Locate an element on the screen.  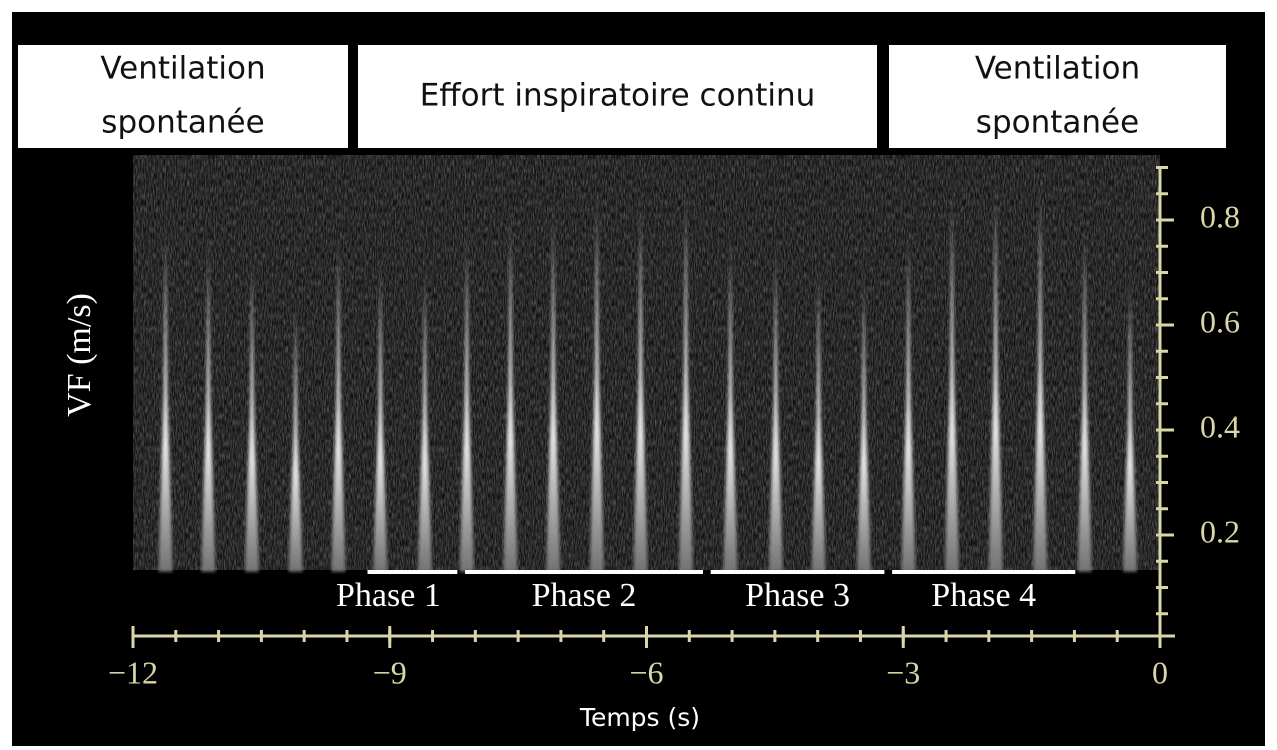
header-text: Effort inspiratoire continu is located at coordinates (618, 96).